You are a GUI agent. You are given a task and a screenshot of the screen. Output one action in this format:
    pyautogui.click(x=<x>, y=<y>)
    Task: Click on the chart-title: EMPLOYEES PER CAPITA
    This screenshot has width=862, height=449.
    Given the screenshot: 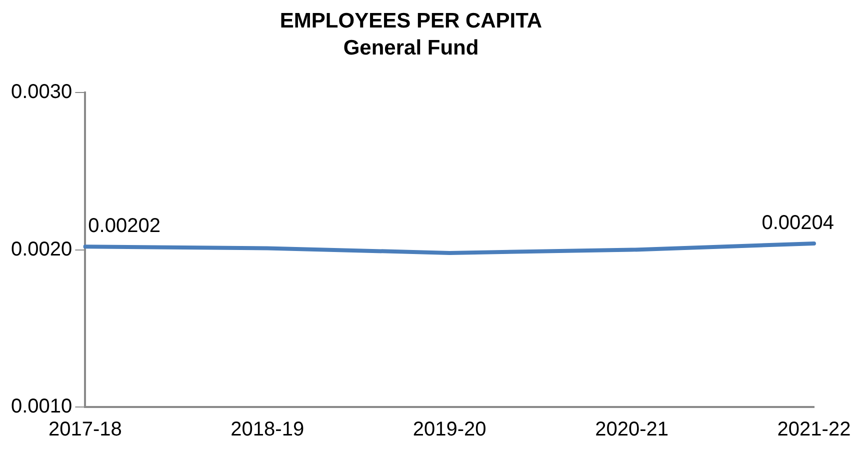 What is the action you would take?
    pyautogui.click(x=411, y=20)
    